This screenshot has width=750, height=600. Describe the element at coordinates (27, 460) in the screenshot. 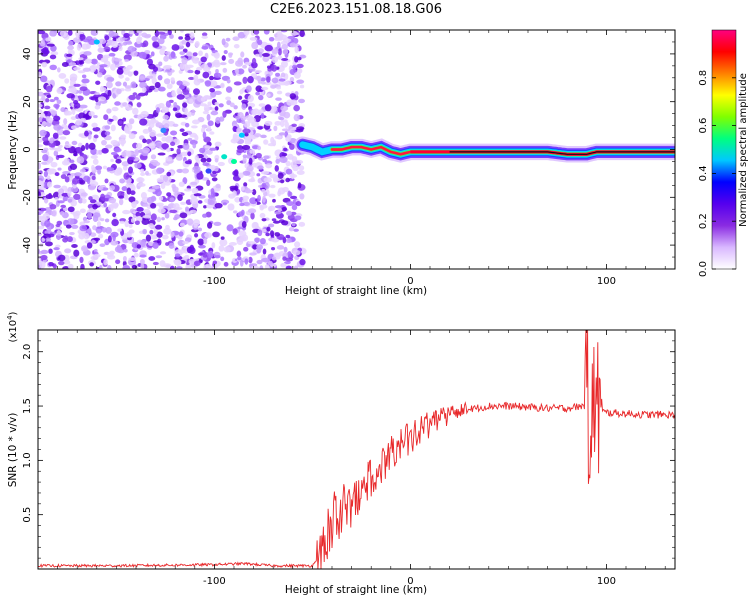

I see `y-tick-label: 1.0` at that location.